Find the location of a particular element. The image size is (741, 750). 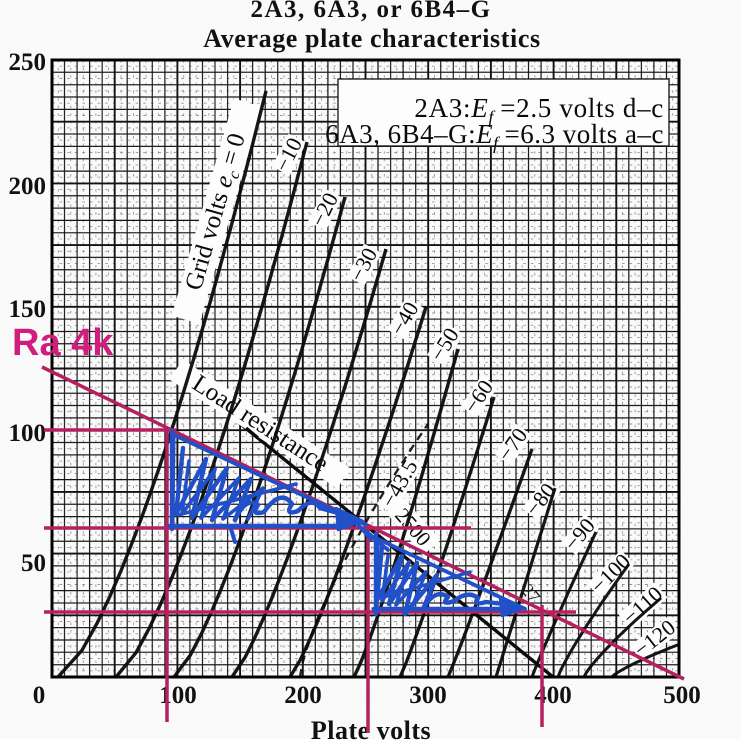

svg-text: Ra 4k is located at coordinates (63, 343).